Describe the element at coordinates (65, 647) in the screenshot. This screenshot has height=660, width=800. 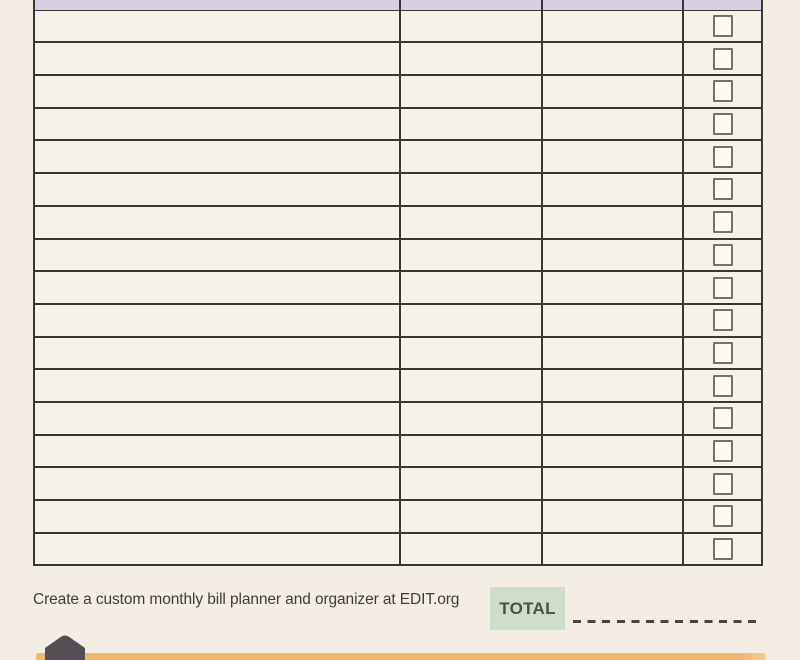
I see `pentagon-icon` at that location.